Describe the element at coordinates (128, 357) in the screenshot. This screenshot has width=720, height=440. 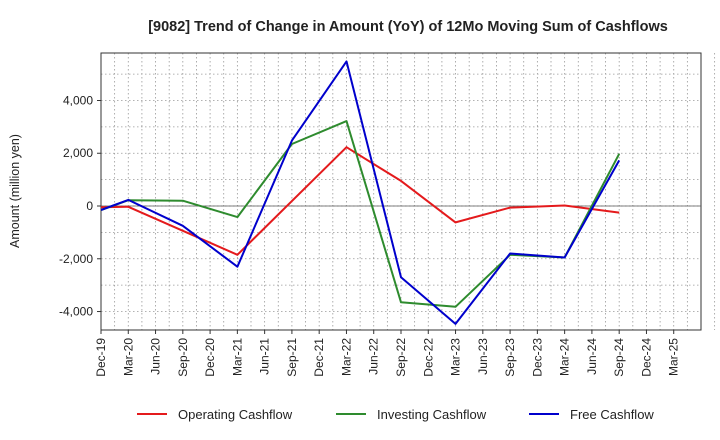
I see `x-tick-label: Mar-20` at that location.